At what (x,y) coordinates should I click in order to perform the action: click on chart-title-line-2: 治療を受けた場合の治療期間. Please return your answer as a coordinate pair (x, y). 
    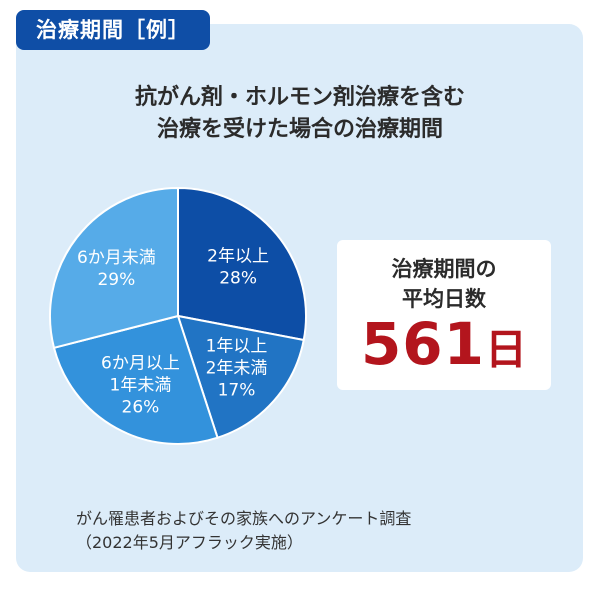
    Looking at the image, I should click on (299, 129).